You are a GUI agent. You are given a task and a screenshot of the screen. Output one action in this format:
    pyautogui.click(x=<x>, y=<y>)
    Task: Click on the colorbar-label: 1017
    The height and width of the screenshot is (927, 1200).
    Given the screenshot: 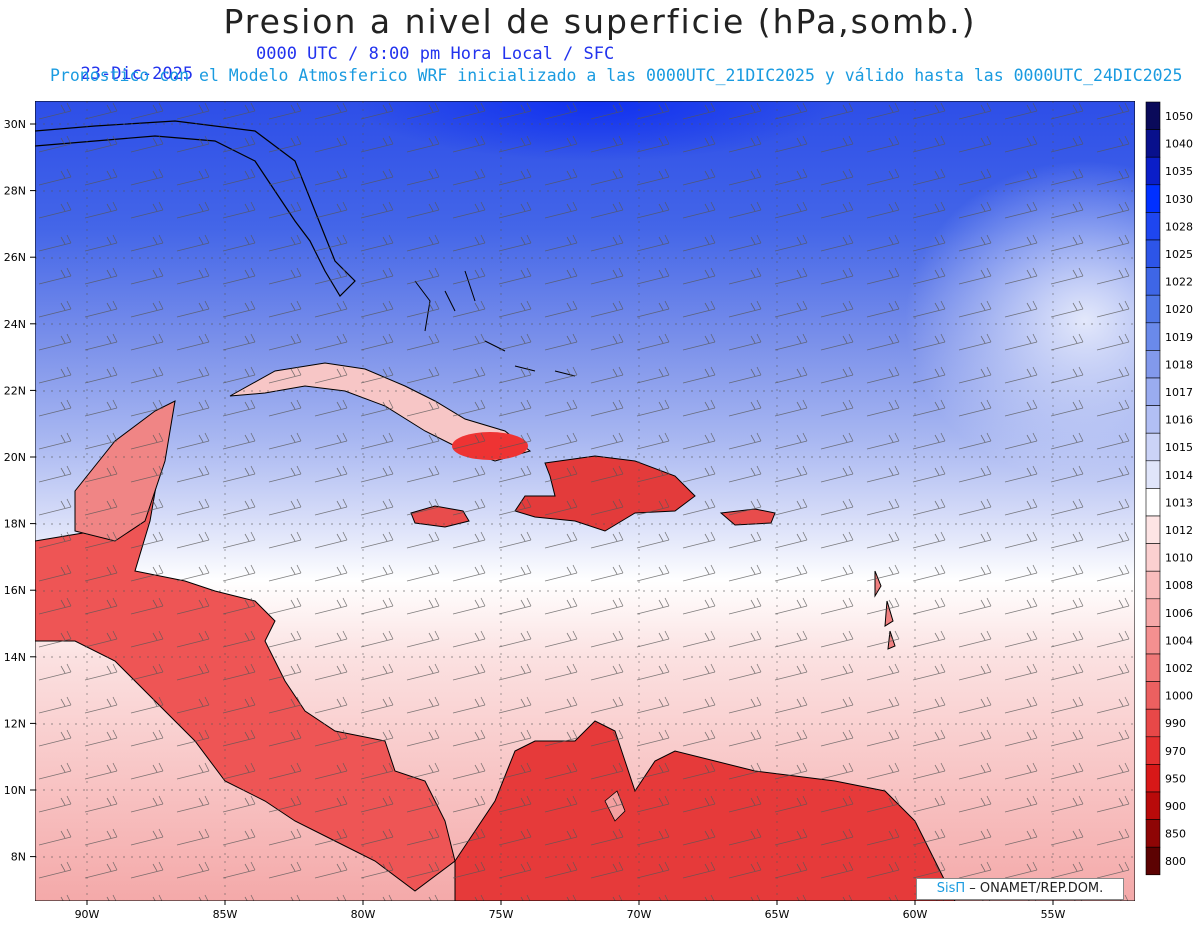 What is the action you would take?
    pyautogui.click(x=1179, y=392)
    